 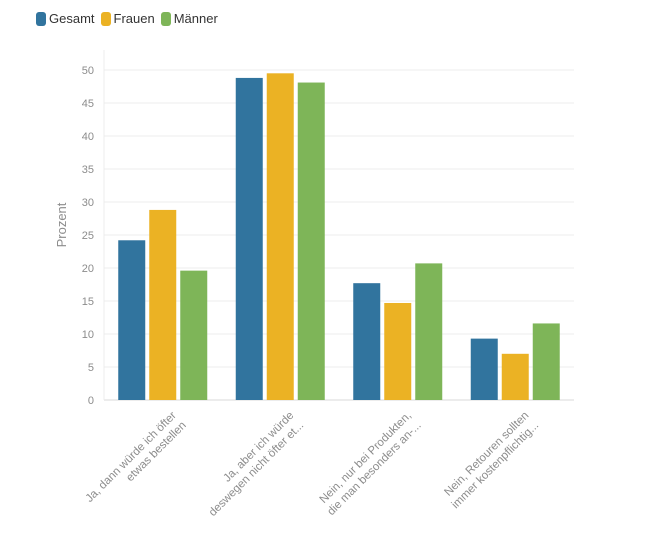 I want to click on x-category-label-line: Nein, Retouren sollten, so click(x=486, y=454).